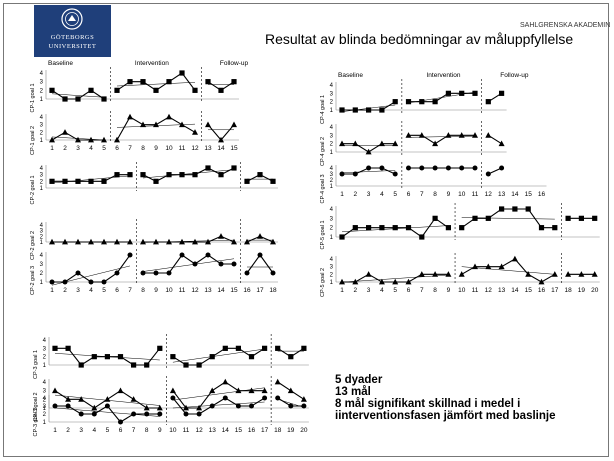 This screenshot has width=614, height=461. I want to click on series-label: CP-4 goal 3, so click(323, 188).